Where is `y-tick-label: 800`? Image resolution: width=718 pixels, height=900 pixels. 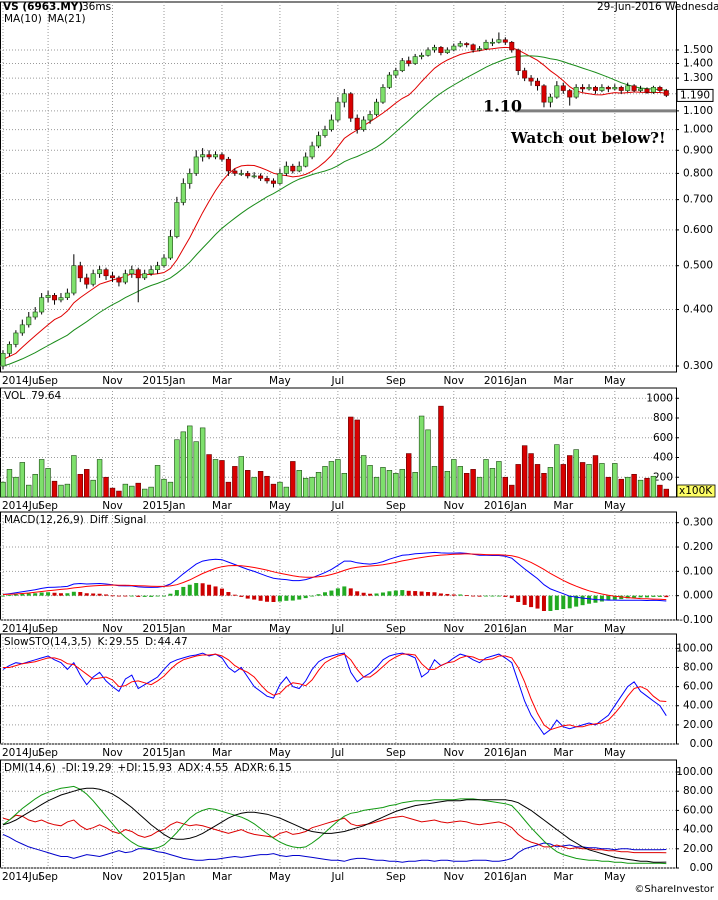
y-tick-label: 800 is located at coordinates (663, 418).